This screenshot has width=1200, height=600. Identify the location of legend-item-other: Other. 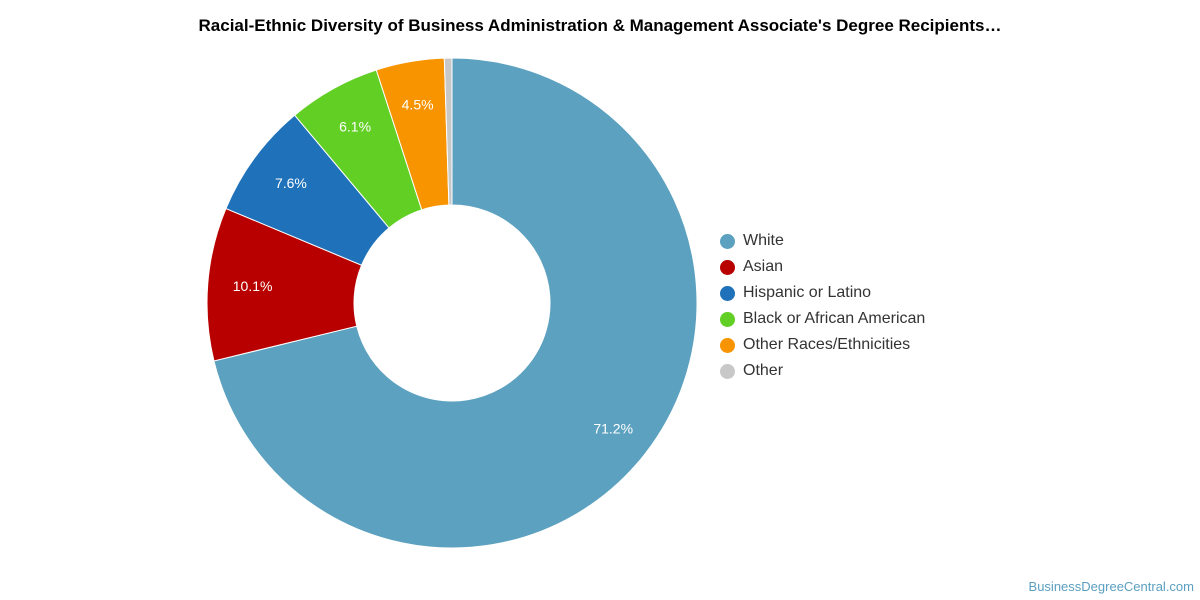
(822, 371).